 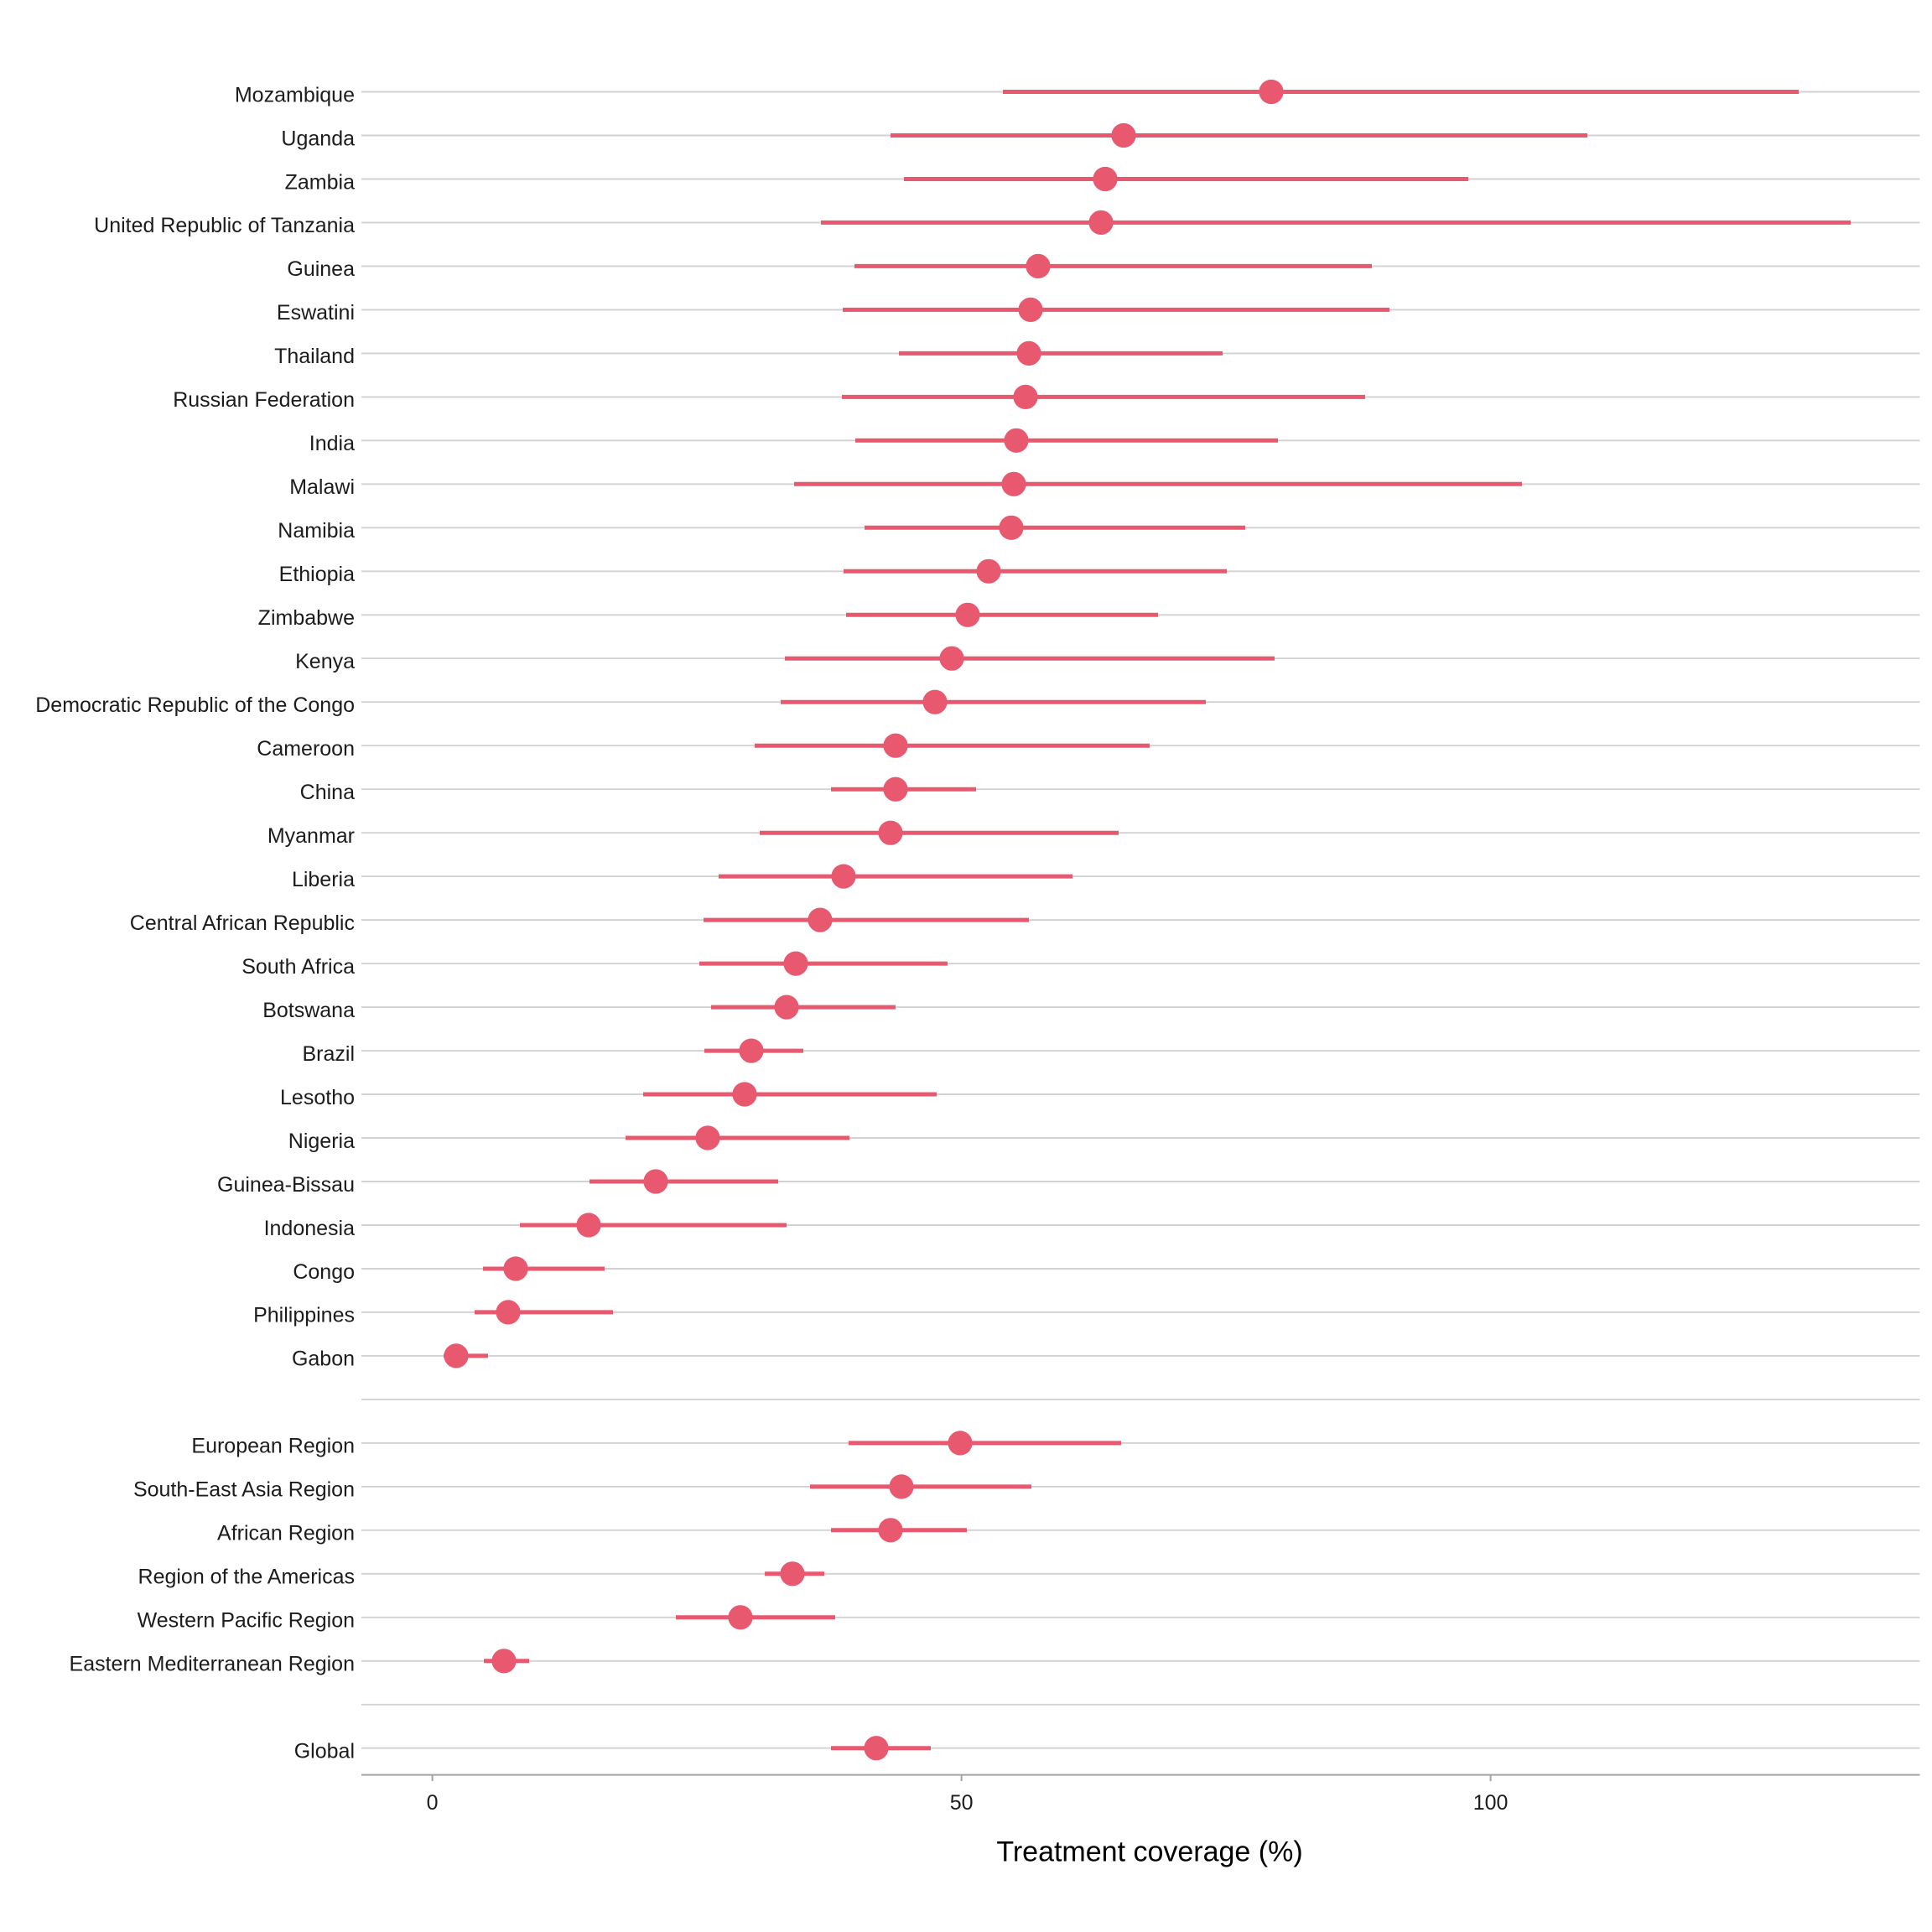 I want to click on svg-text: Lesotho, so click(x=317, y=1097).